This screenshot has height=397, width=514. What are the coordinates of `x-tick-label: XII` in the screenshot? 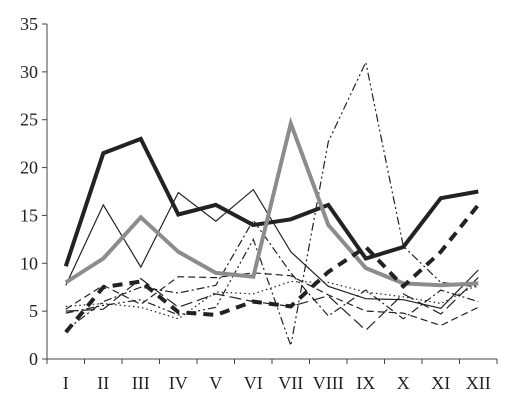 It's located at (478, 383).